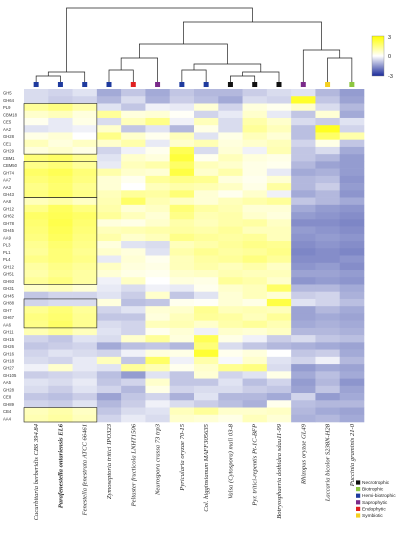 Image resolution: width=408 pixels, height=550 pixels. What do you see at coordinates (9, 368) in the screenshot?
I see `row-label: GH27` at bounding box center [9, 368].